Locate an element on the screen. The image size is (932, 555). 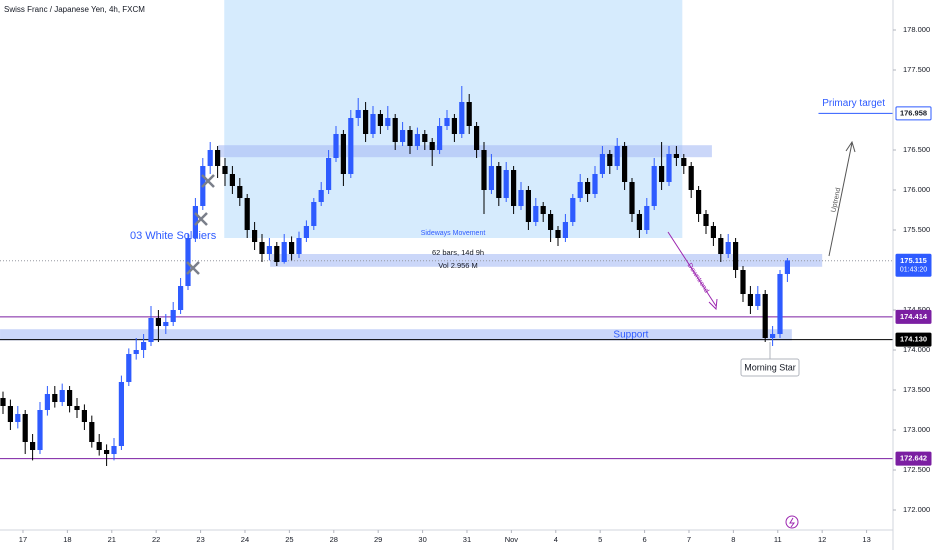
y-tick-label: 178.000 is located at coordinates (916, 29).